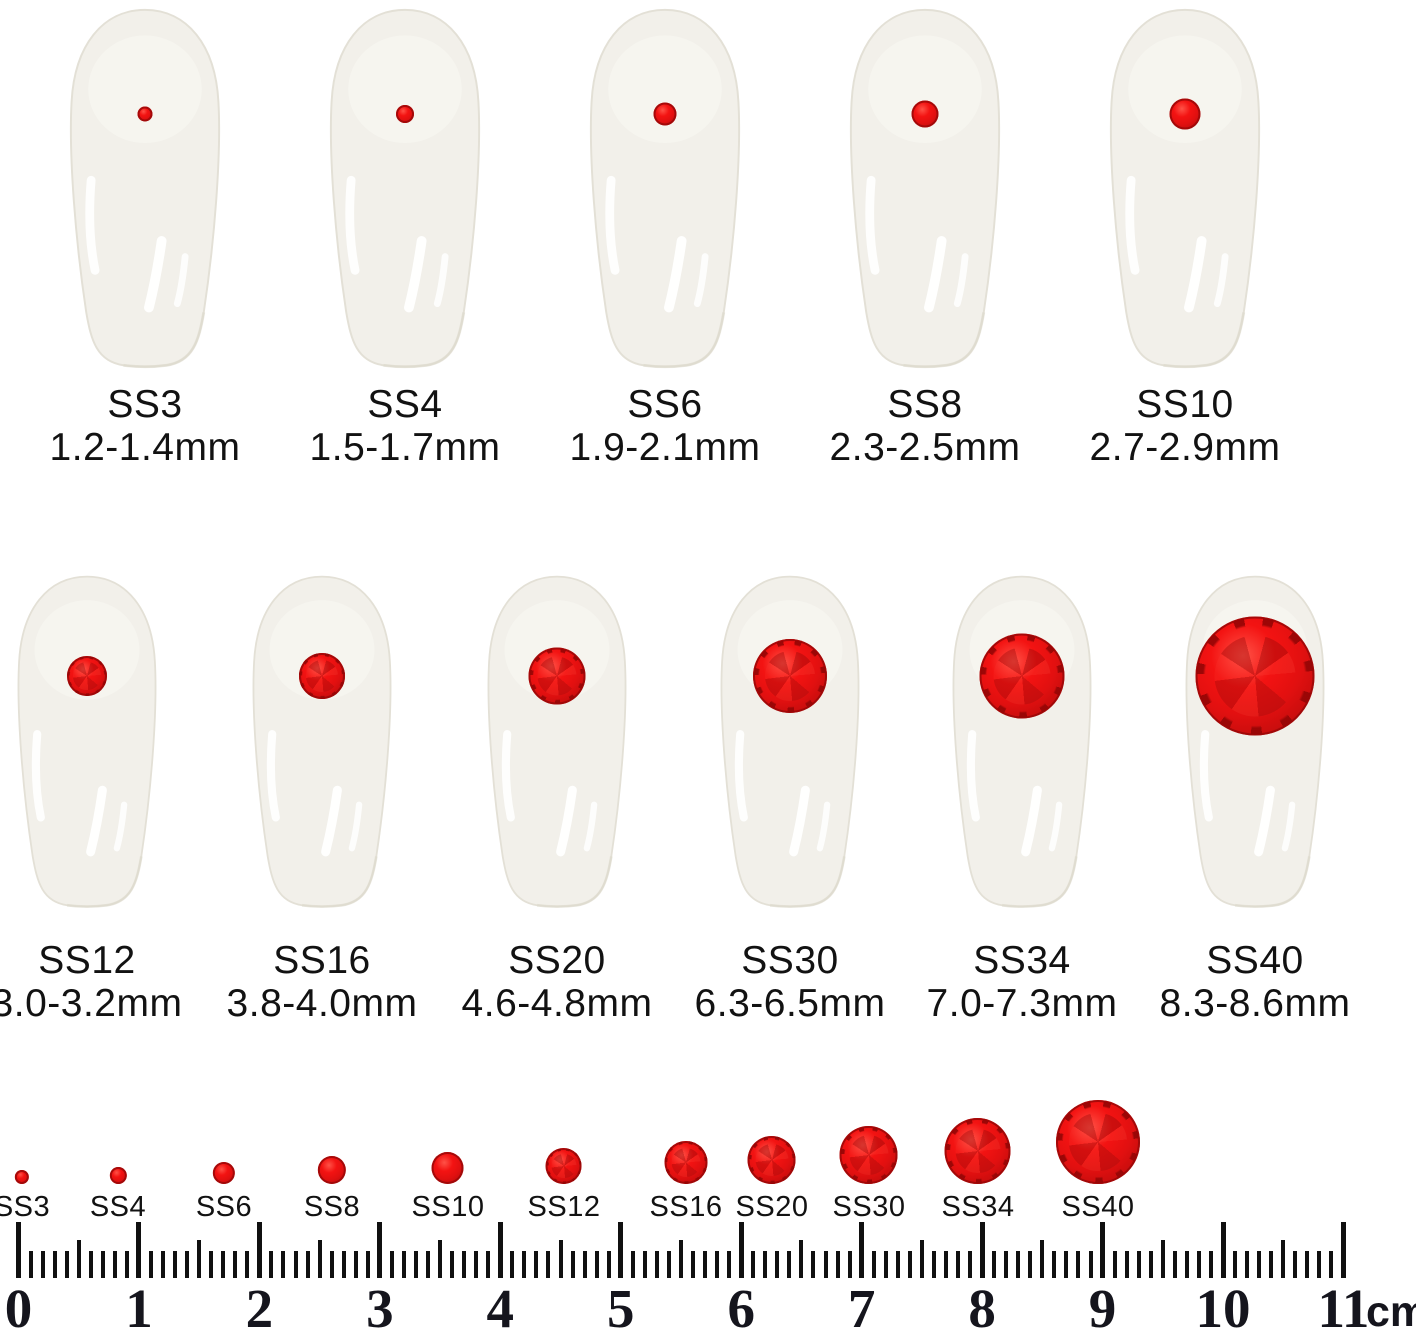 The width and height of the screenshot is (1416, 1339). I want to click on size-code-label: SS40, so click(1255, 960).